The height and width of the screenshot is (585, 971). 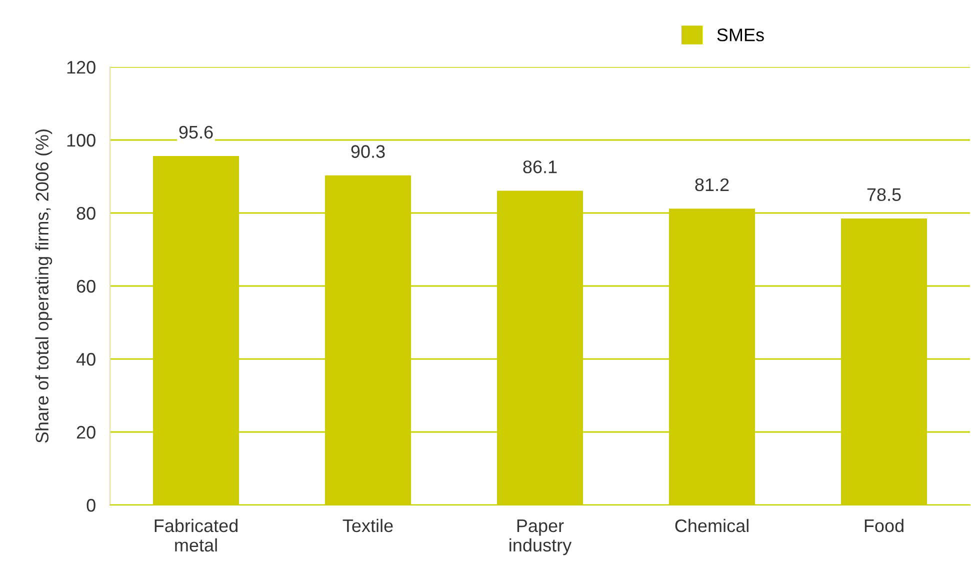 I want to click on y-tick-label: 120, so click(x=81, y=67).